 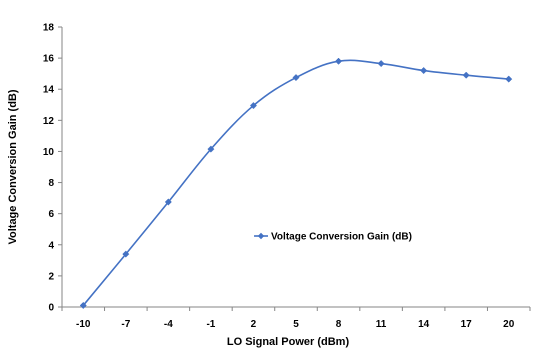 What do you see at coordinates (424, 324) in the screenshot?
I see `x-tick-label: 14` at bounding box center [424, 324].